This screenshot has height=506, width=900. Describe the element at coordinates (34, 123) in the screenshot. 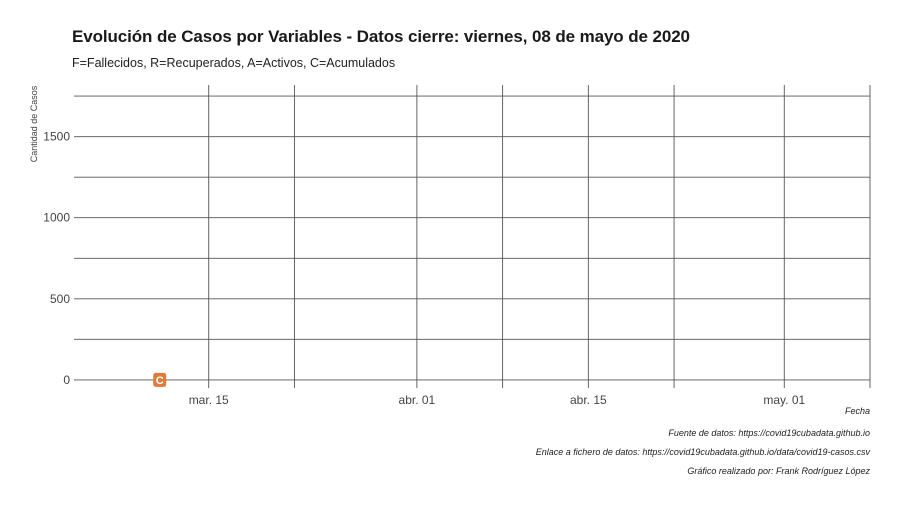

I see `y-axis-title: Cantidad de Casos` at that location.